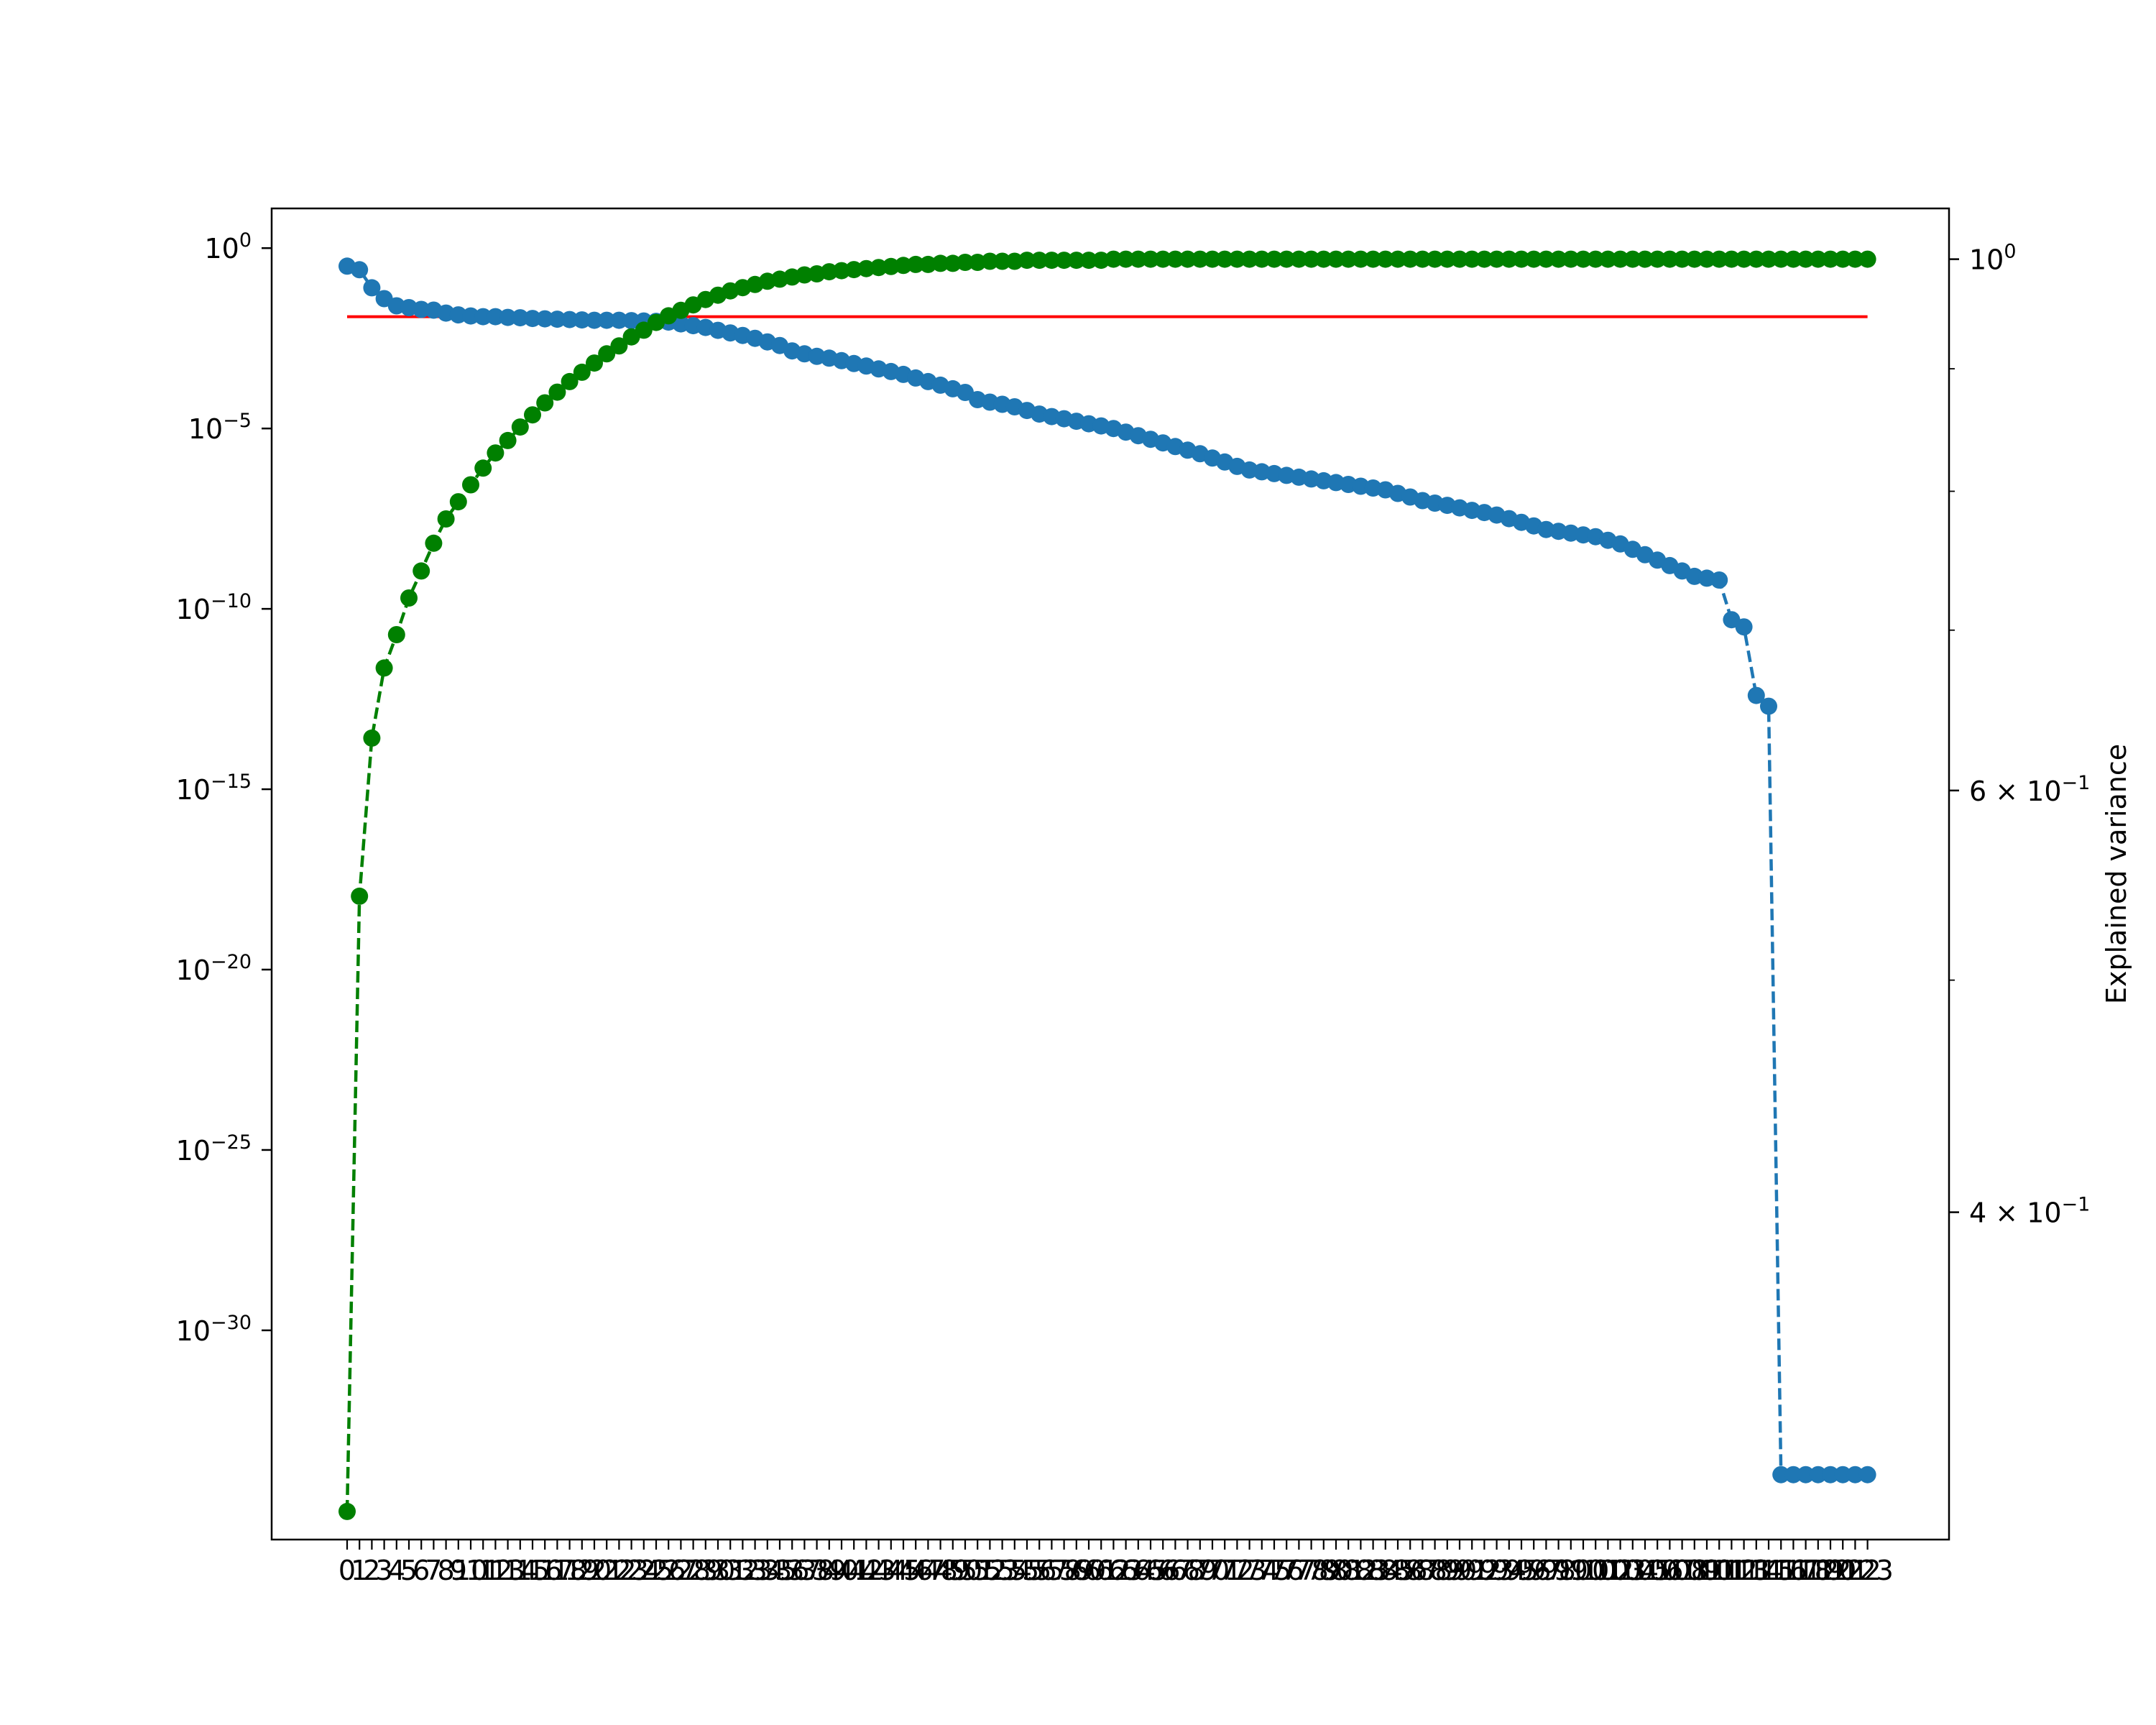  What do you see at coordinates (520, 1570) in the screenshot?
I see `x-tick-label: 14` at bounding box center [520, 1570].